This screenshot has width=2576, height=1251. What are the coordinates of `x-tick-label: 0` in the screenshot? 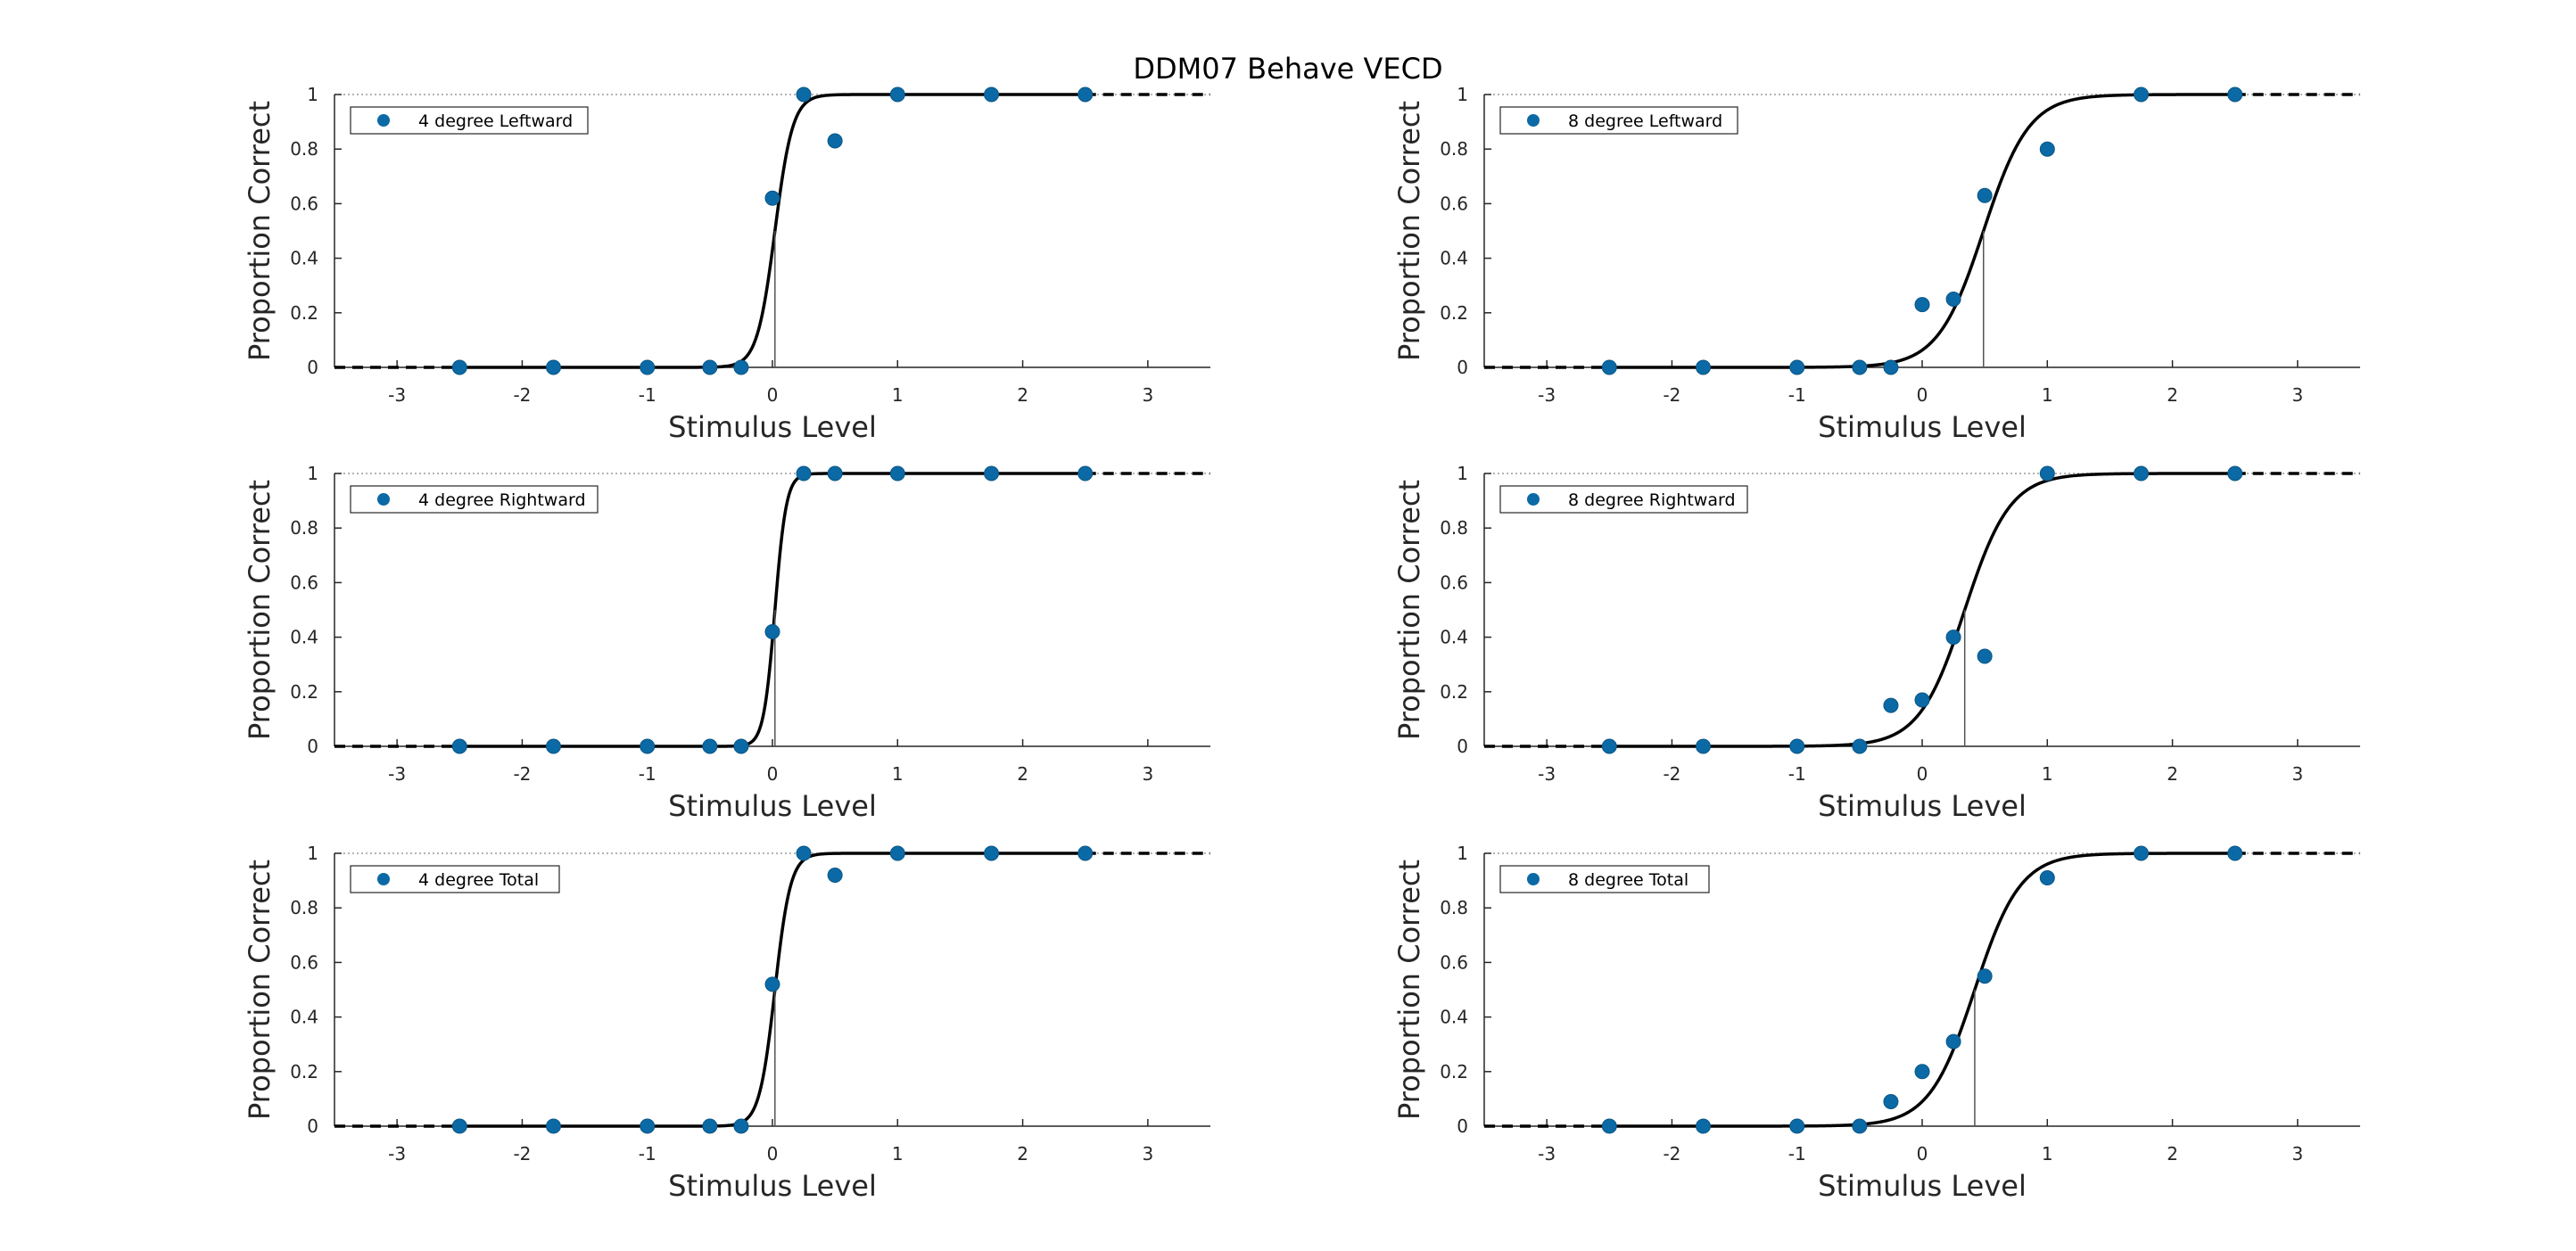 It's located at (1923, 774).